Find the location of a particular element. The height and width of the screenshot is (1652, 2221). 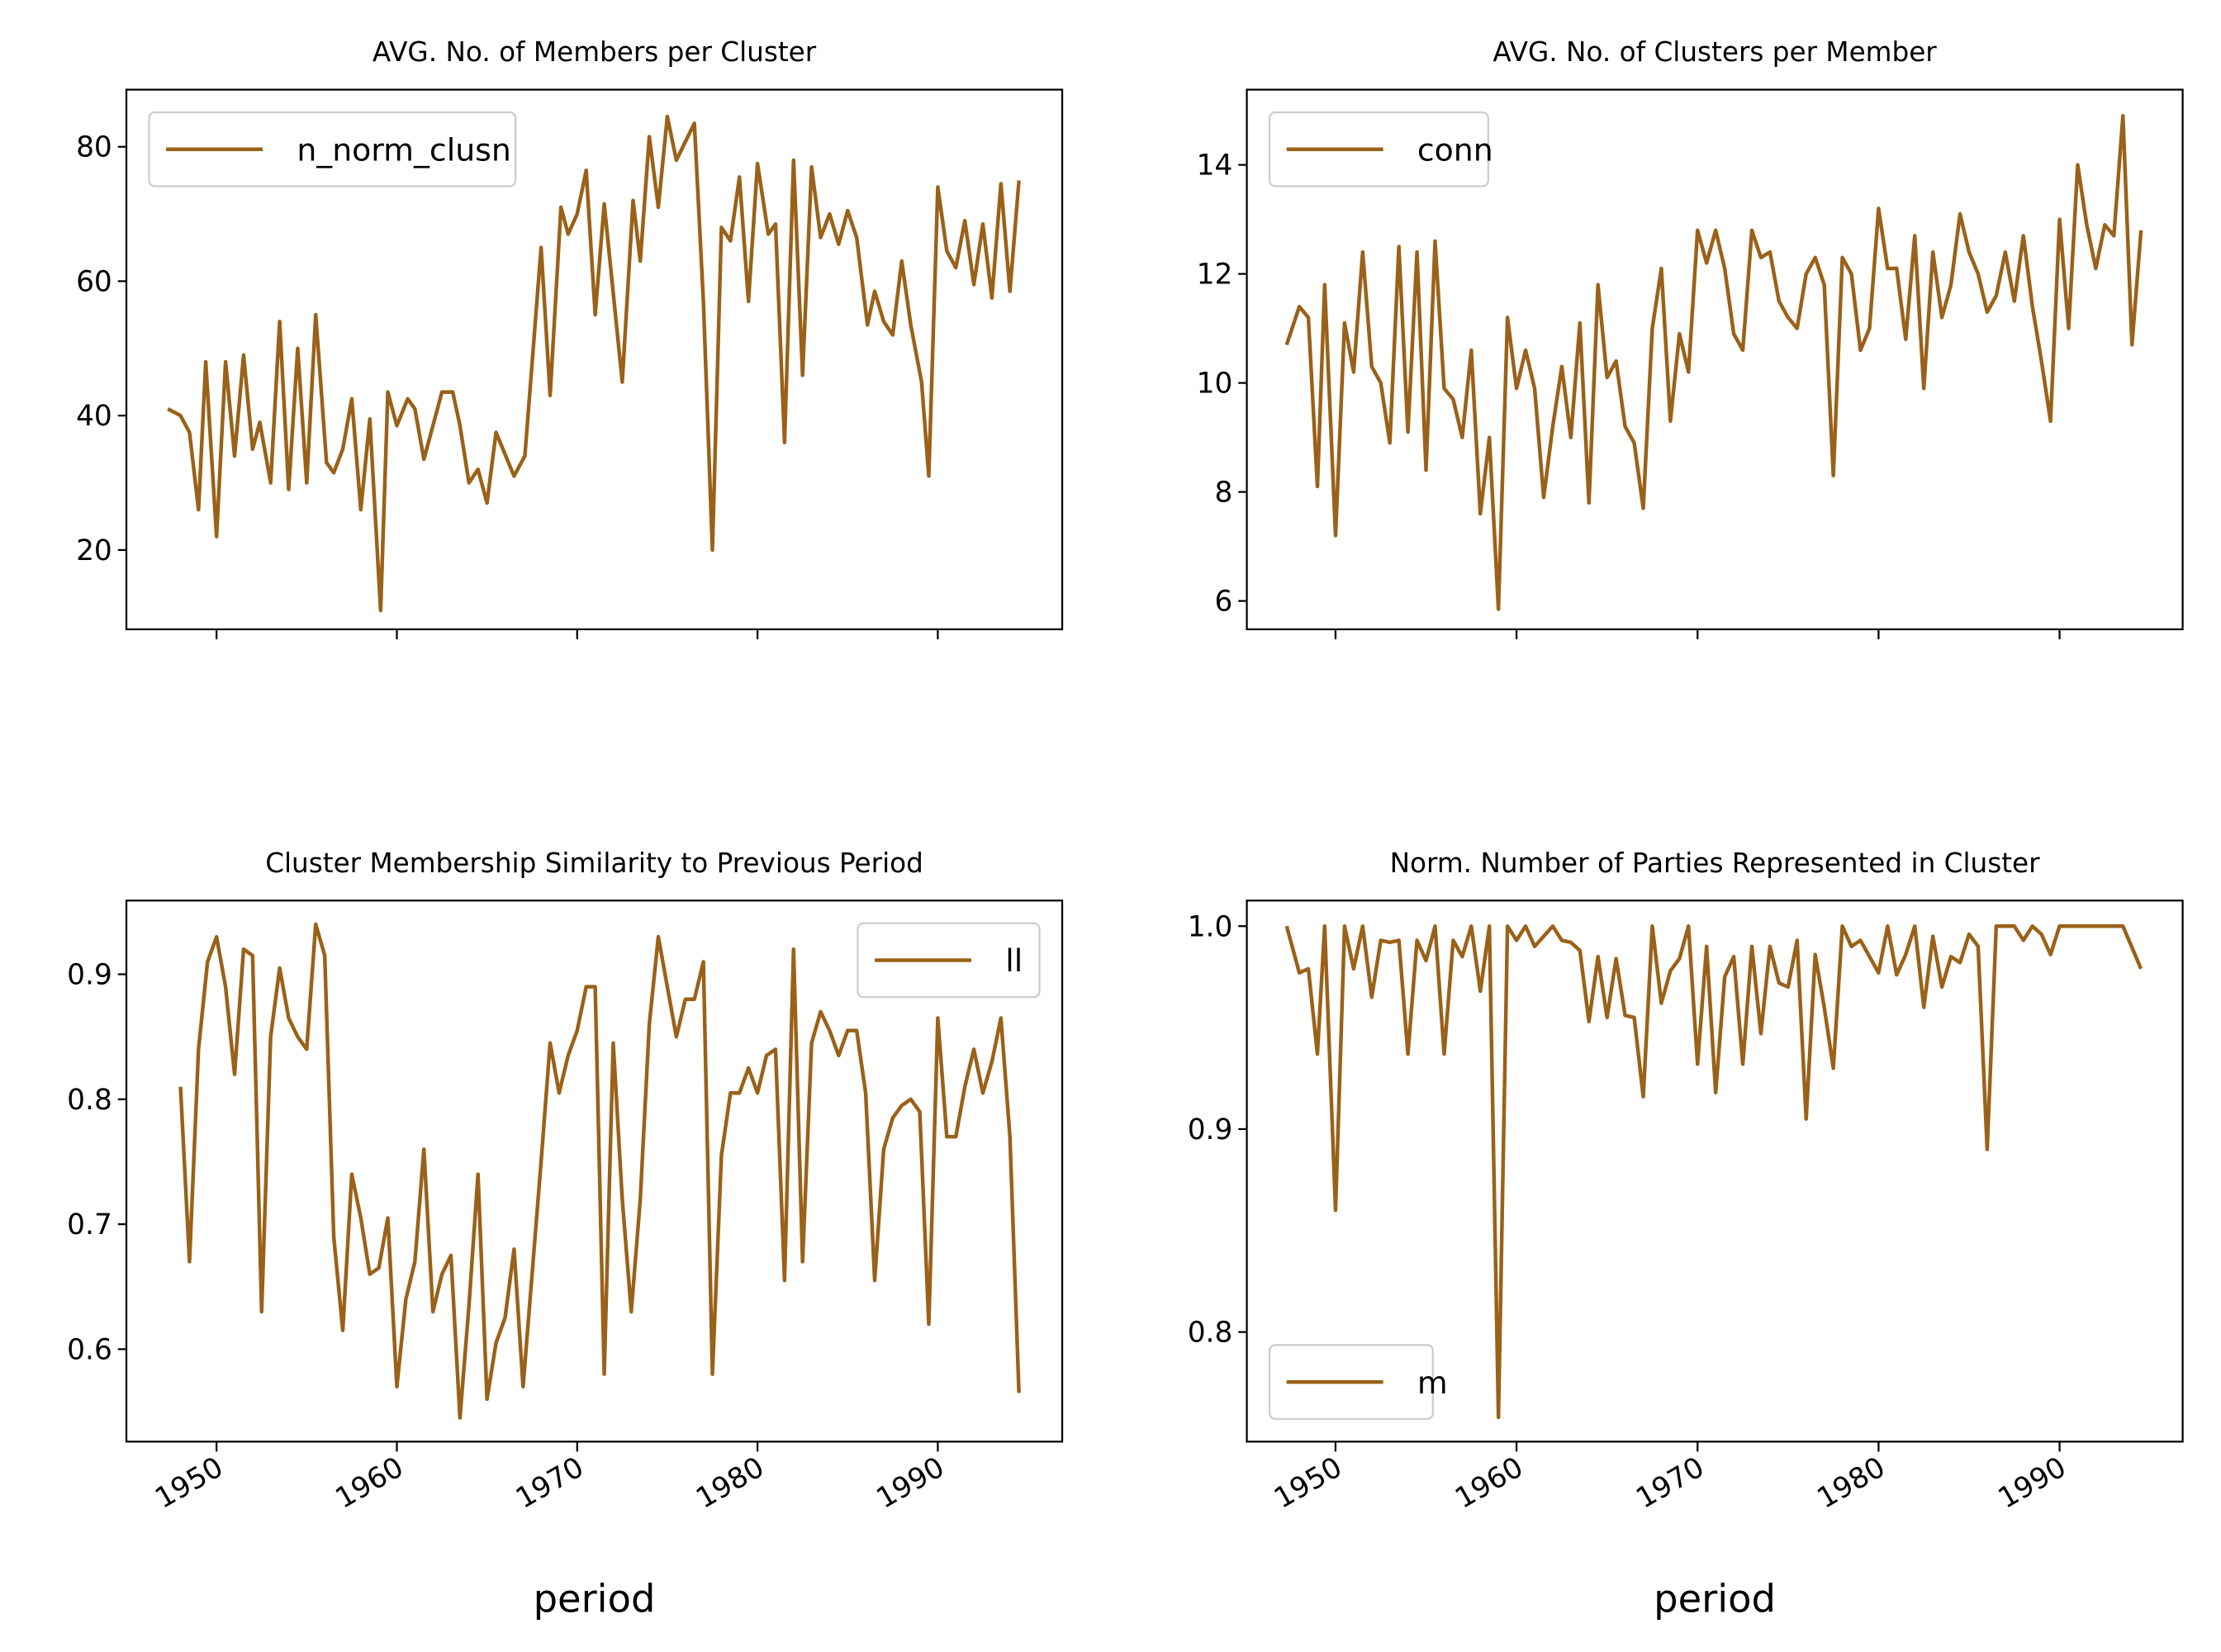

y-tick-label: 80 is located at coordinates (94, 147).